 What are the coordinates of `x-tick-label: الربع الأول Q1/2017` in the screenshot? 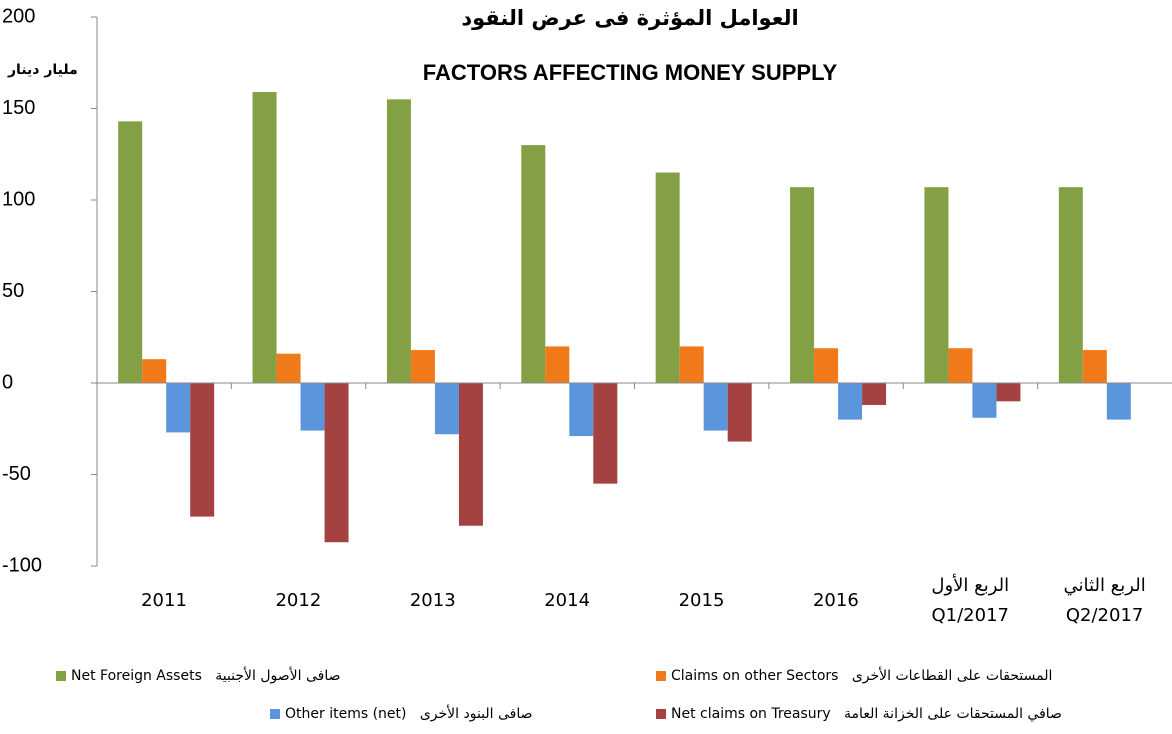 It's located at (970, 600).